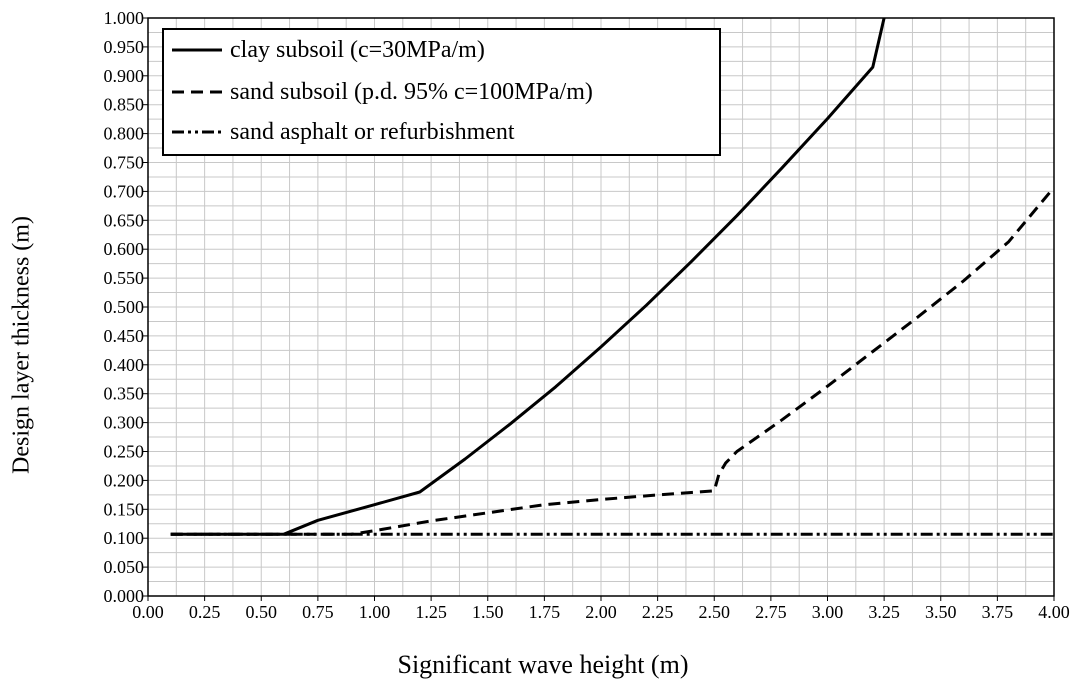  Describe the element at coordinates (318, 612) in the screenshot. I see `x-tick-label: 0.75` at that location.